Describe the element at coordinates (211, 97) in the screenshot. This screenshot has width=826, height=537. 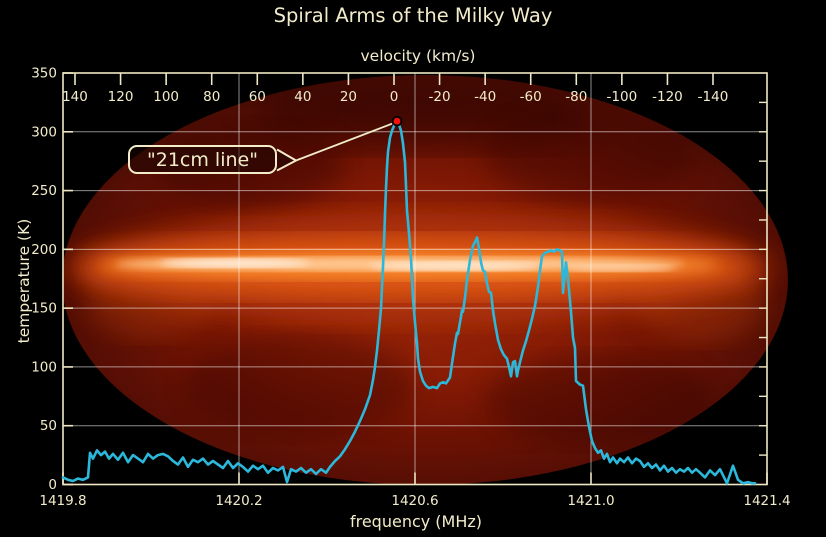
I see `velocity-tick-label: 80` at that location.